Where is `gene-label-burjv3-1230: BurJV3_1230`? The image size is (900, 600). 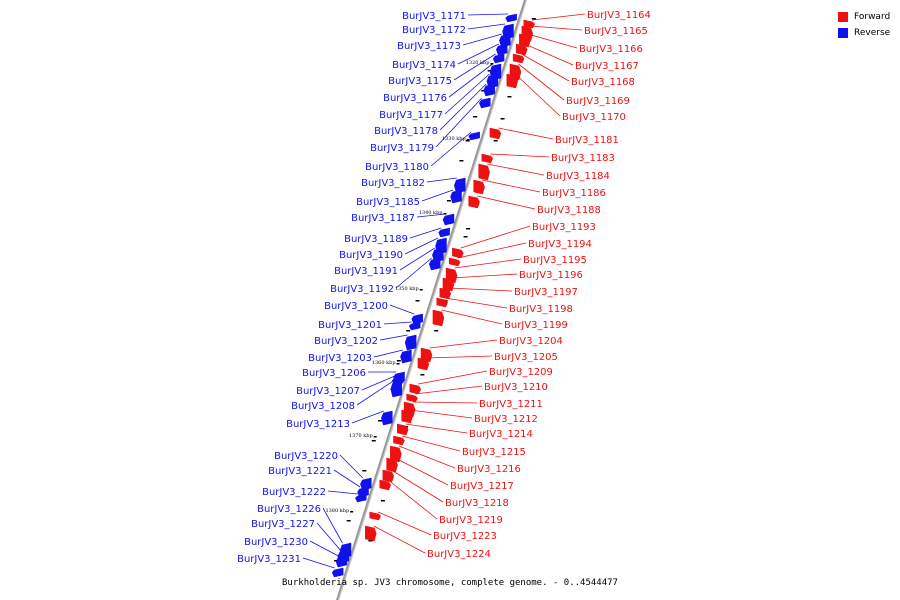
gene-label-burjv3-1230: BurJV3_1230 is located at coordinates (276, 542).